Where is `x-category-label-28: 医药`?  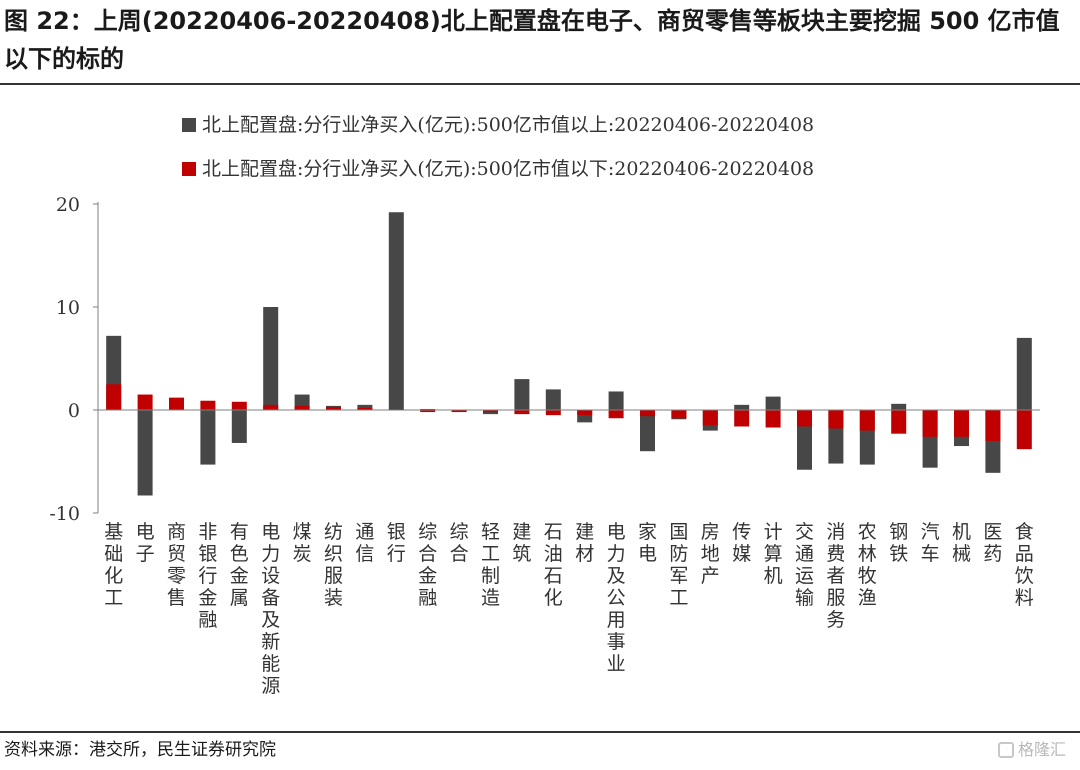
x-category-label-28: 医药 is located at coordinates (992, 543).